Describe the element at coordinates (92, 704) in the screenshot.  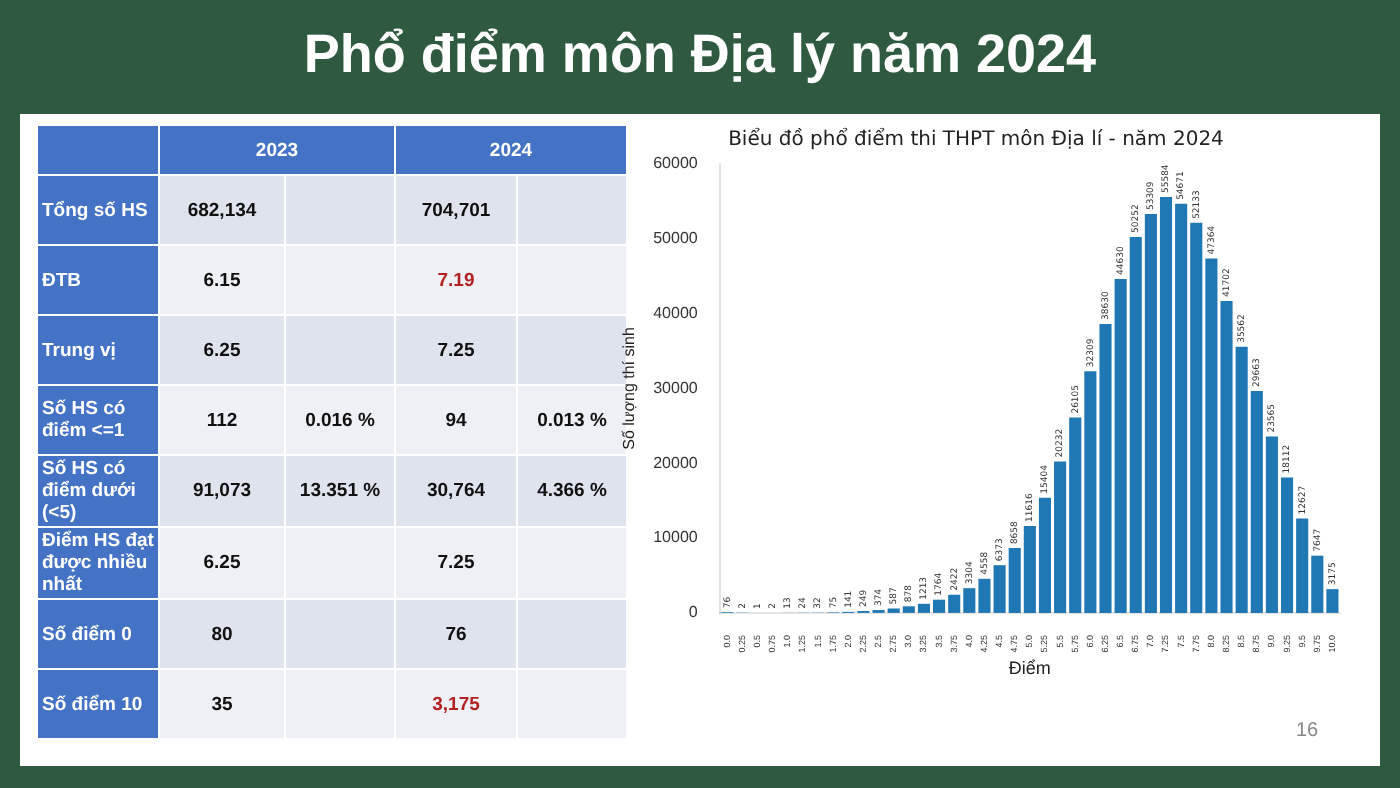
I see `category-label: Số điểm 10` at that location.